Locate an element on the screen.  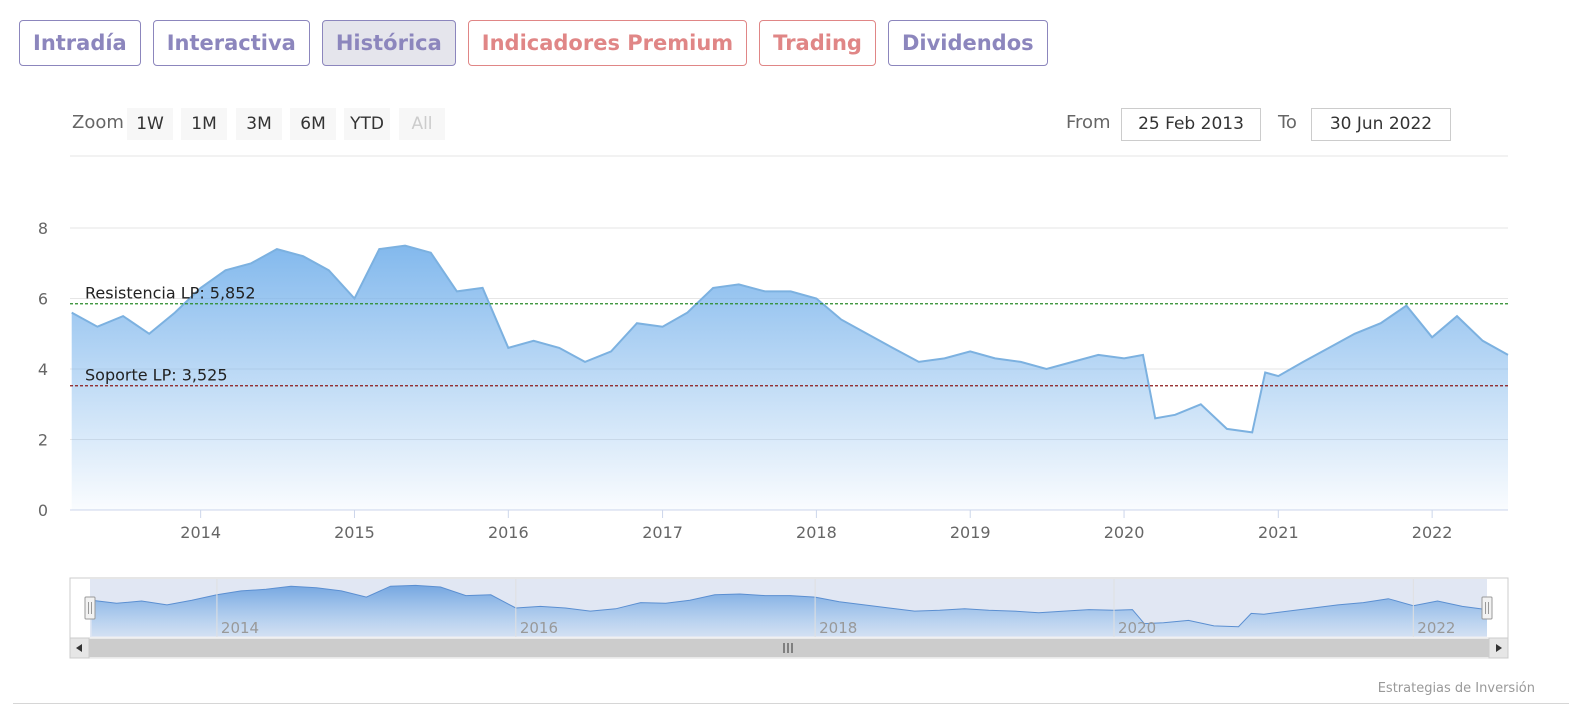
x-tick-label: 2016 is located at coordinates (508, 532).